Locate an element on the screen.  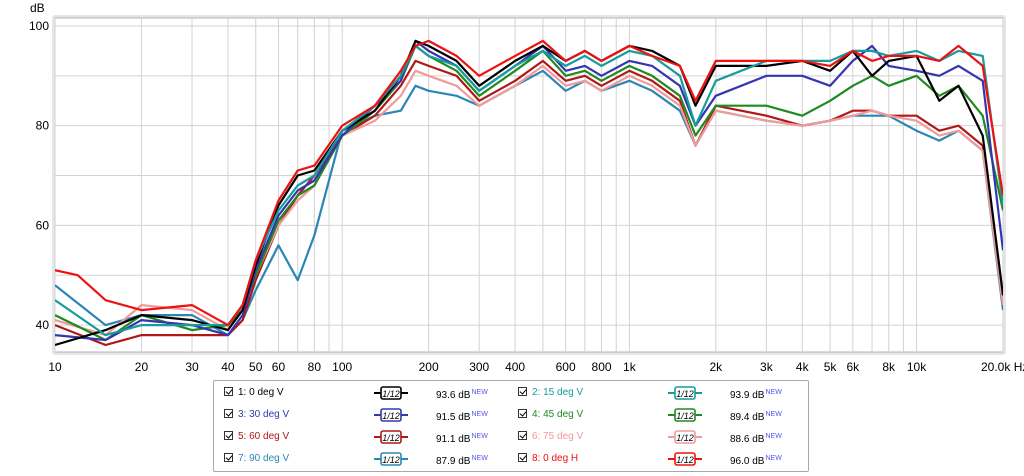
y-tick-label: 80 is located at coordinates (43, 126).